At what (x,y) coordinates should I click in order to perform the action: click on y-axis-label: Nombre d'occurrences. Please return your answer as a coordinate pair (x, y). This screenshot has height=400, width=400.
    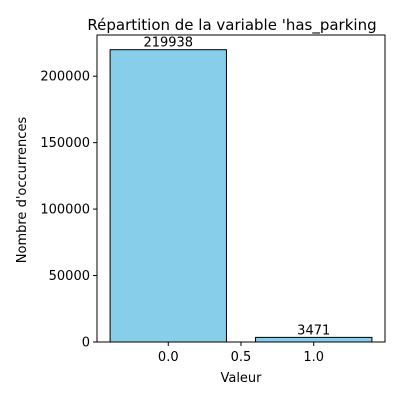
    Looking at the image, I should click on (22, 190).